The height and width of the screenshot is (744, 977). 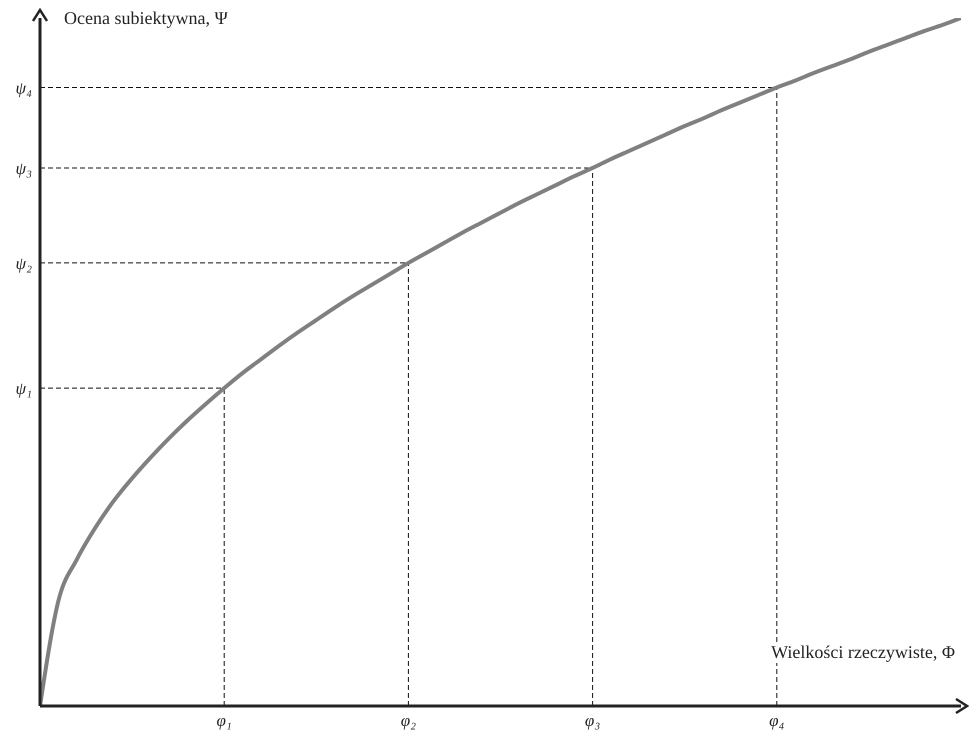 What do you see at coordinates (224, 720) in the screenshot?
I see `x-tick-label: φ₁` at bounding box center [224, 720].